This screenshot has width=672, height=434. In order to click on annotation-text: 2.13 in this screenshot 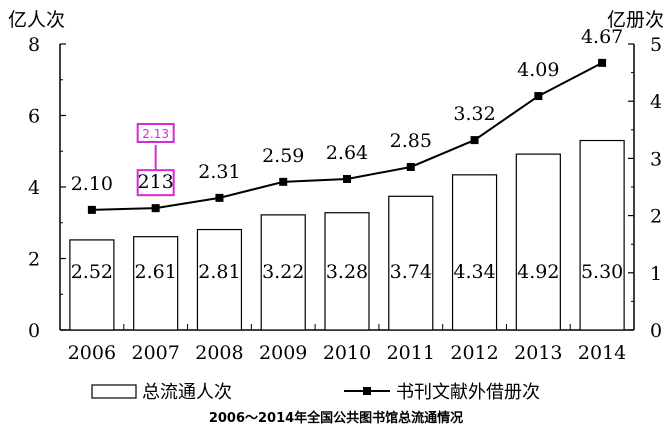, I will do `click(155, 134)`.